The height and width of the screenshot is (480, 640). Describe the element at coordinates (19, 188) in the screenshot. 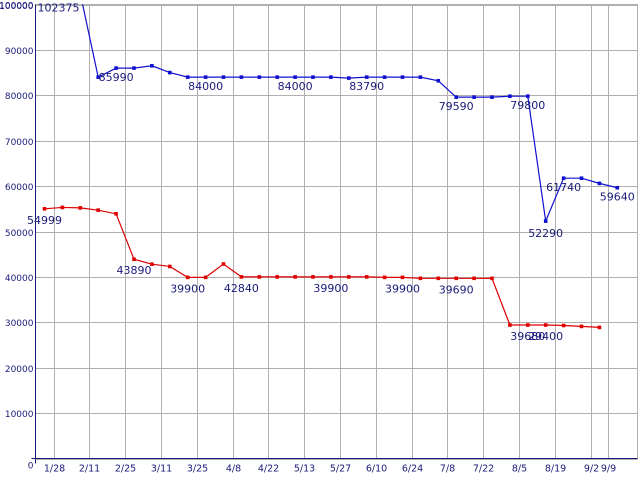

I see `y-tick-label: 60000` at that location.